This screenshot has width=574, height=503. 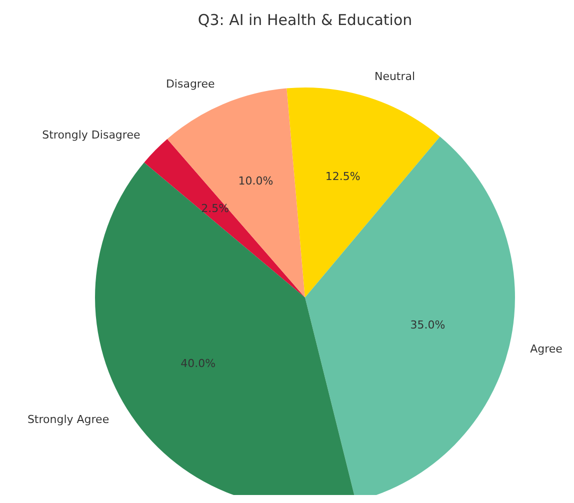 What do you see at coordinates (91, 135) in the screenshot?
I see `slice-label: Strongly Disagree` at bounding box center [91, 135].